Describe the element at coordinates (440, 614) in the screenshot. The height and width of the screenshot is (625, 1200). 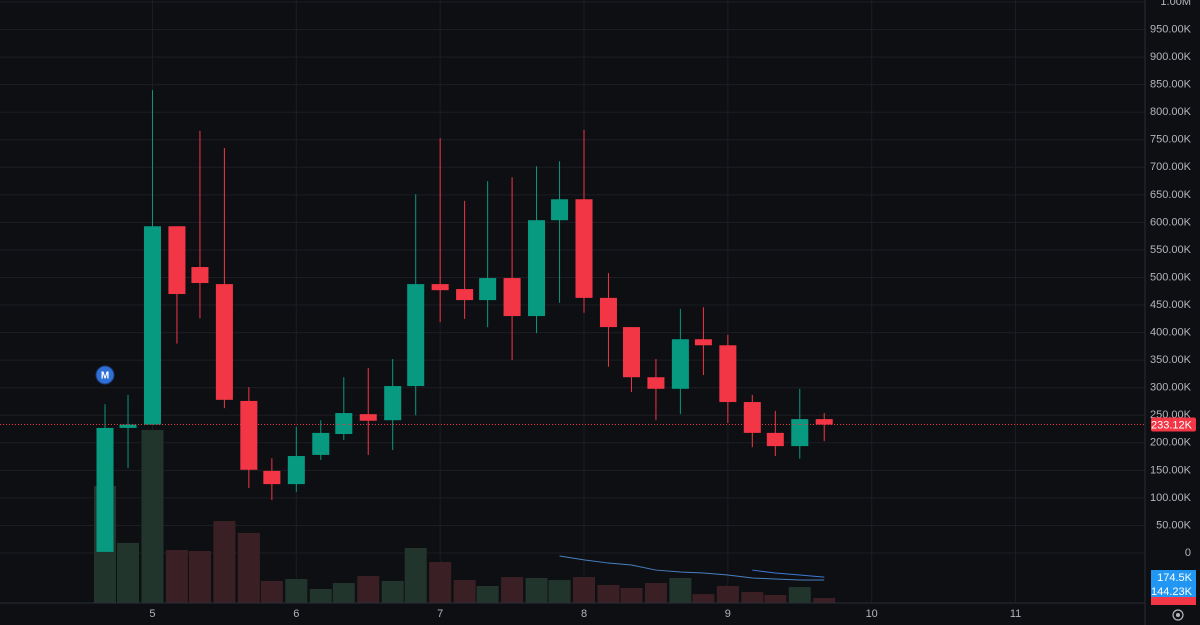
I see `x-tick-label: 7` at that location.